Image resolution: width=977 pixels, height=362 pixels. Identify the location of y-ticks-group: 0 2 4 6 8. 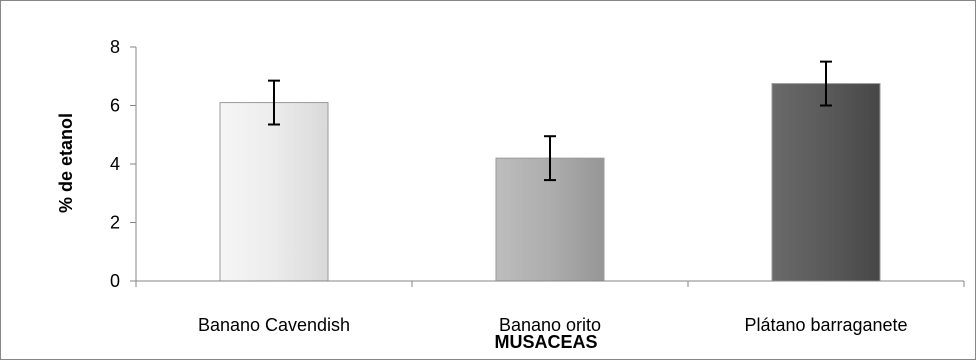
(123, 164).